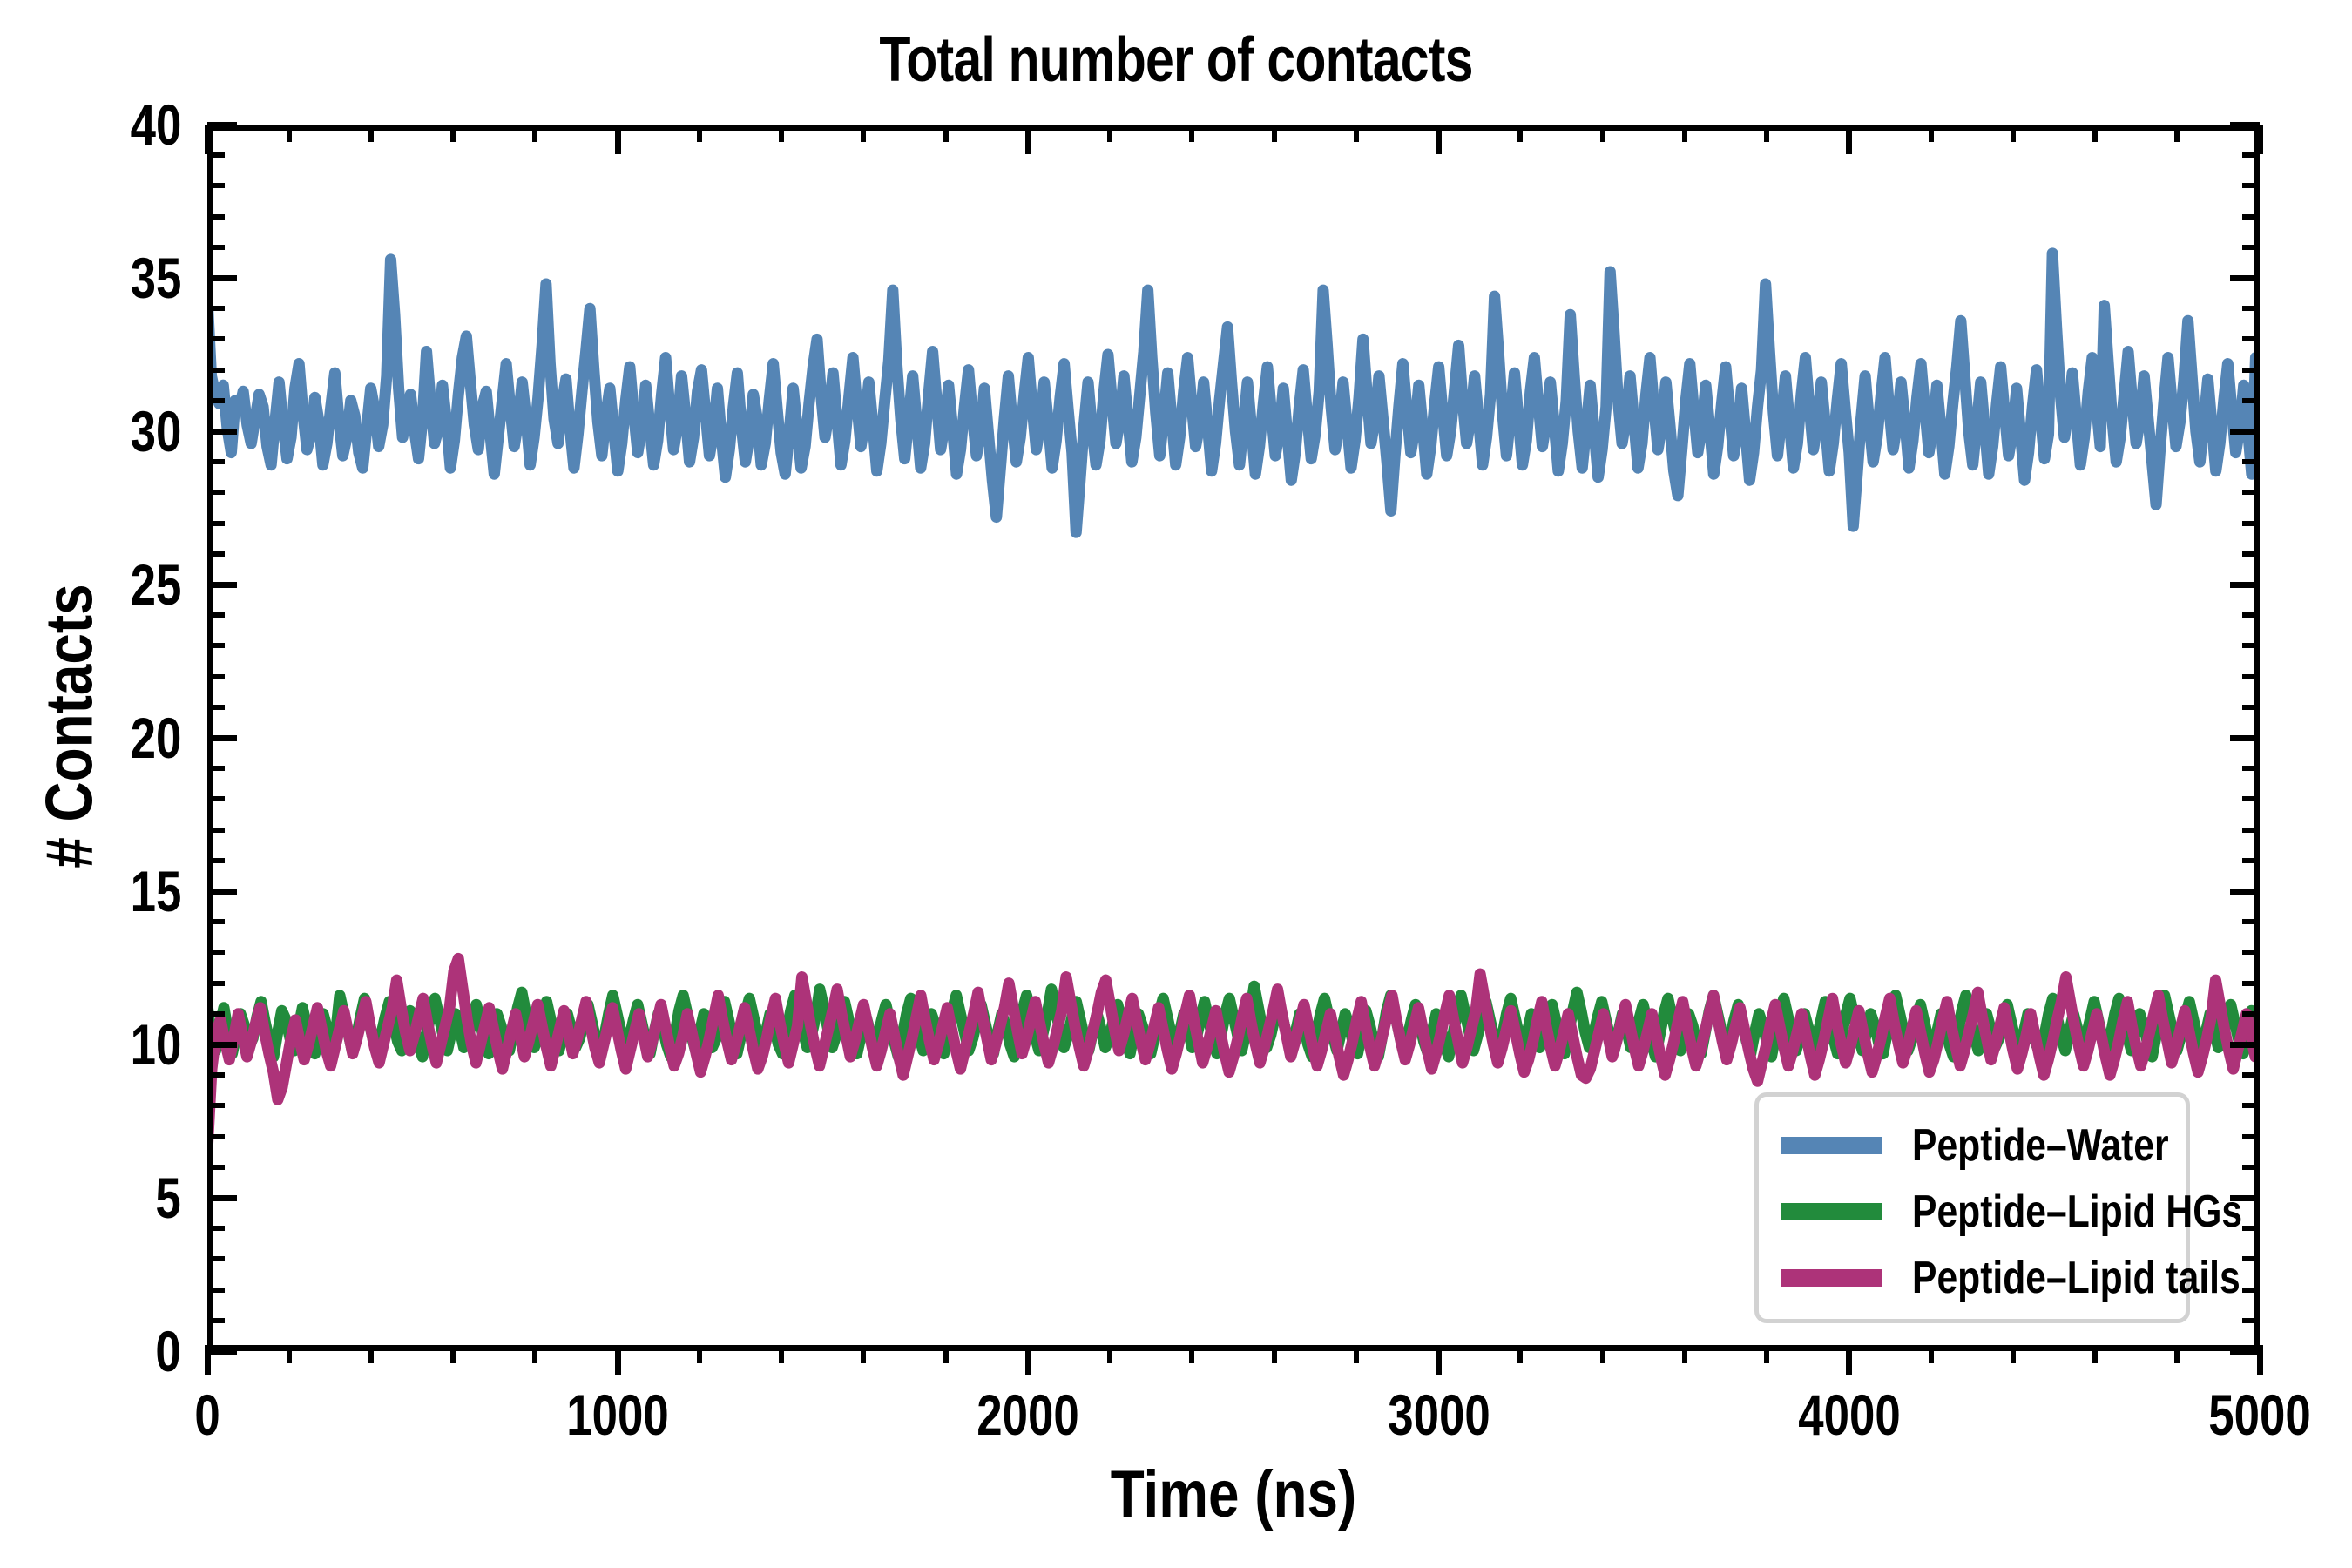 The height and width of the screenshot is (1568, 2352). What do you see at coordinates (2041, 1145) in the screenshot?
I see `legend-label-0: Peptide–Water` at bounding box center [2041, 1145].